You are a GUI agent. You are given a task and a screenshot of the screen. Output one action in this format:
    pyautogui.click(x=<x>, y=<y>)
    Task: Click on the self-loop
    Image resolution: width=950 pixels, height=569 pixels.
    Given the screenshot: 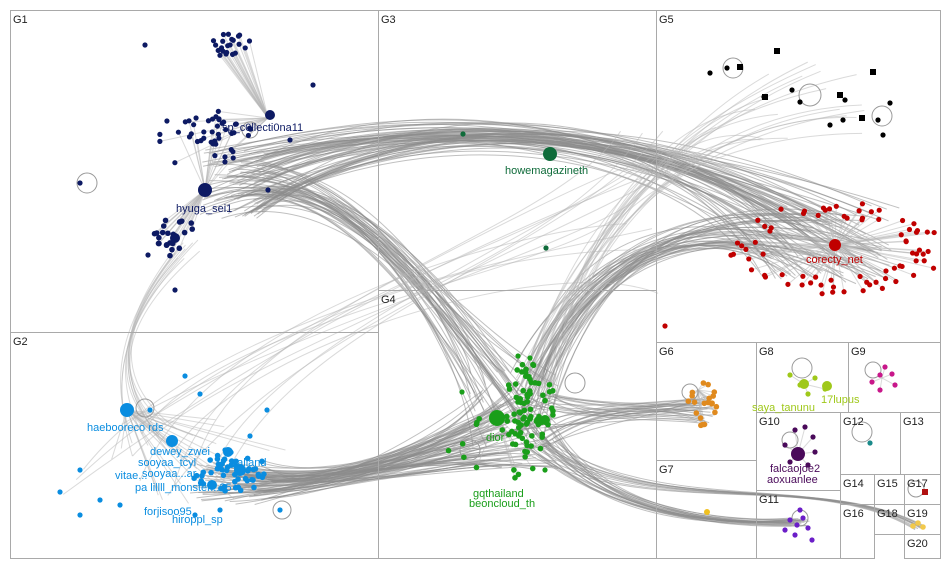 What is the action you would take?
    pyautogui.click(x=873, y=370)
    